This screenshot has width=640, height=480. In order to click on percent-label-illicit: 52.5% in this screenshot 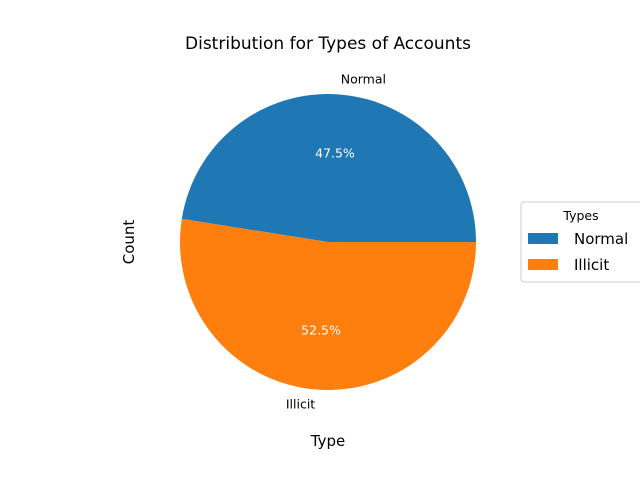, I will do `click(321, 330)`.